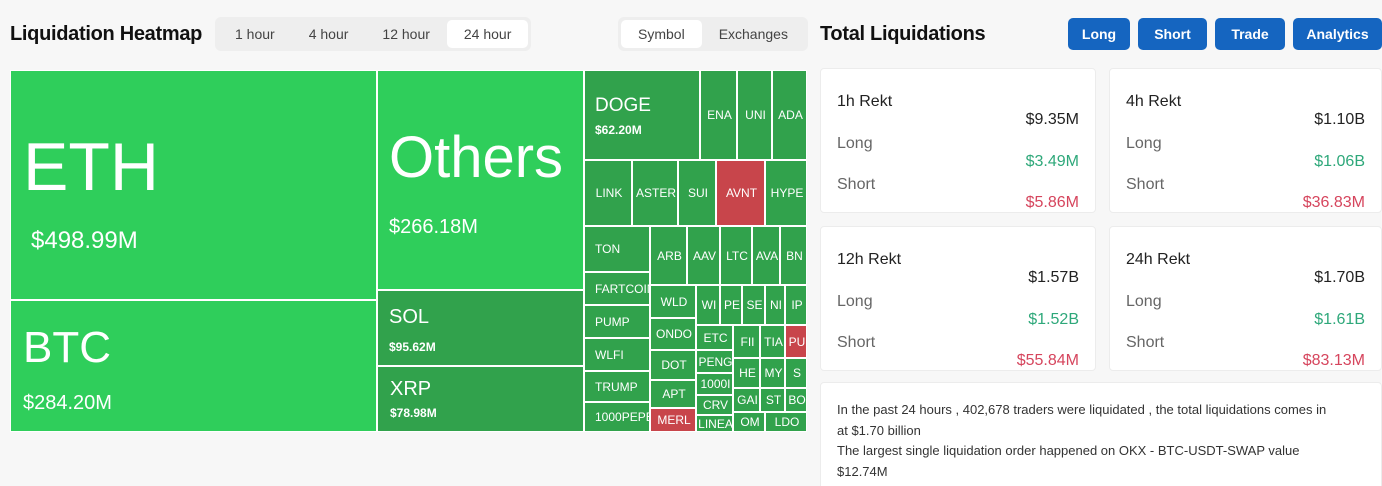 The image size is (1382, 486). I want to click on tab: 4 hour, so click(328, 34).